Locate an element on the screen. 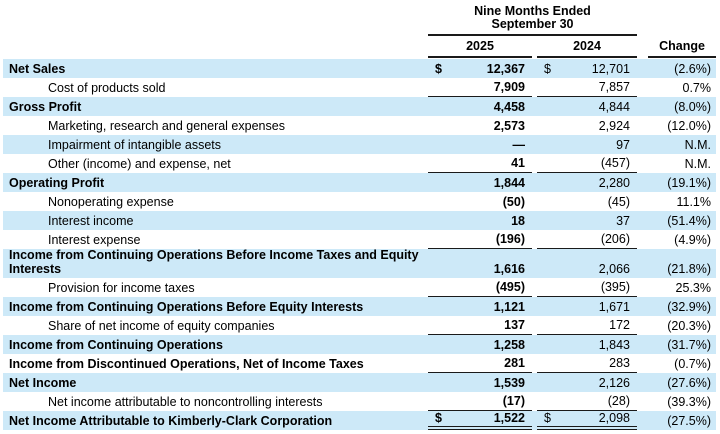 The width and height of the screenshot is (720, 434). amount-2025: 1,844 is located at coordinates (509, 182).